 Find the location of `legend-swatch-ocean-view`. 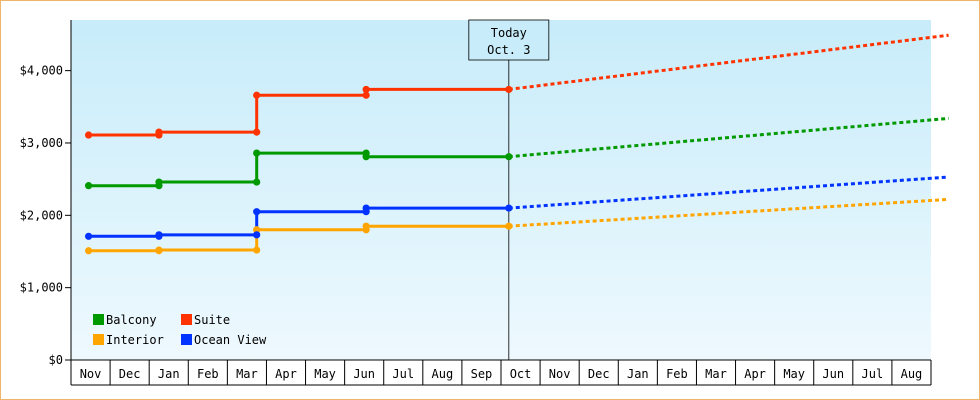

legend-swatch-ocean-view is located at coordinates (186, 339).